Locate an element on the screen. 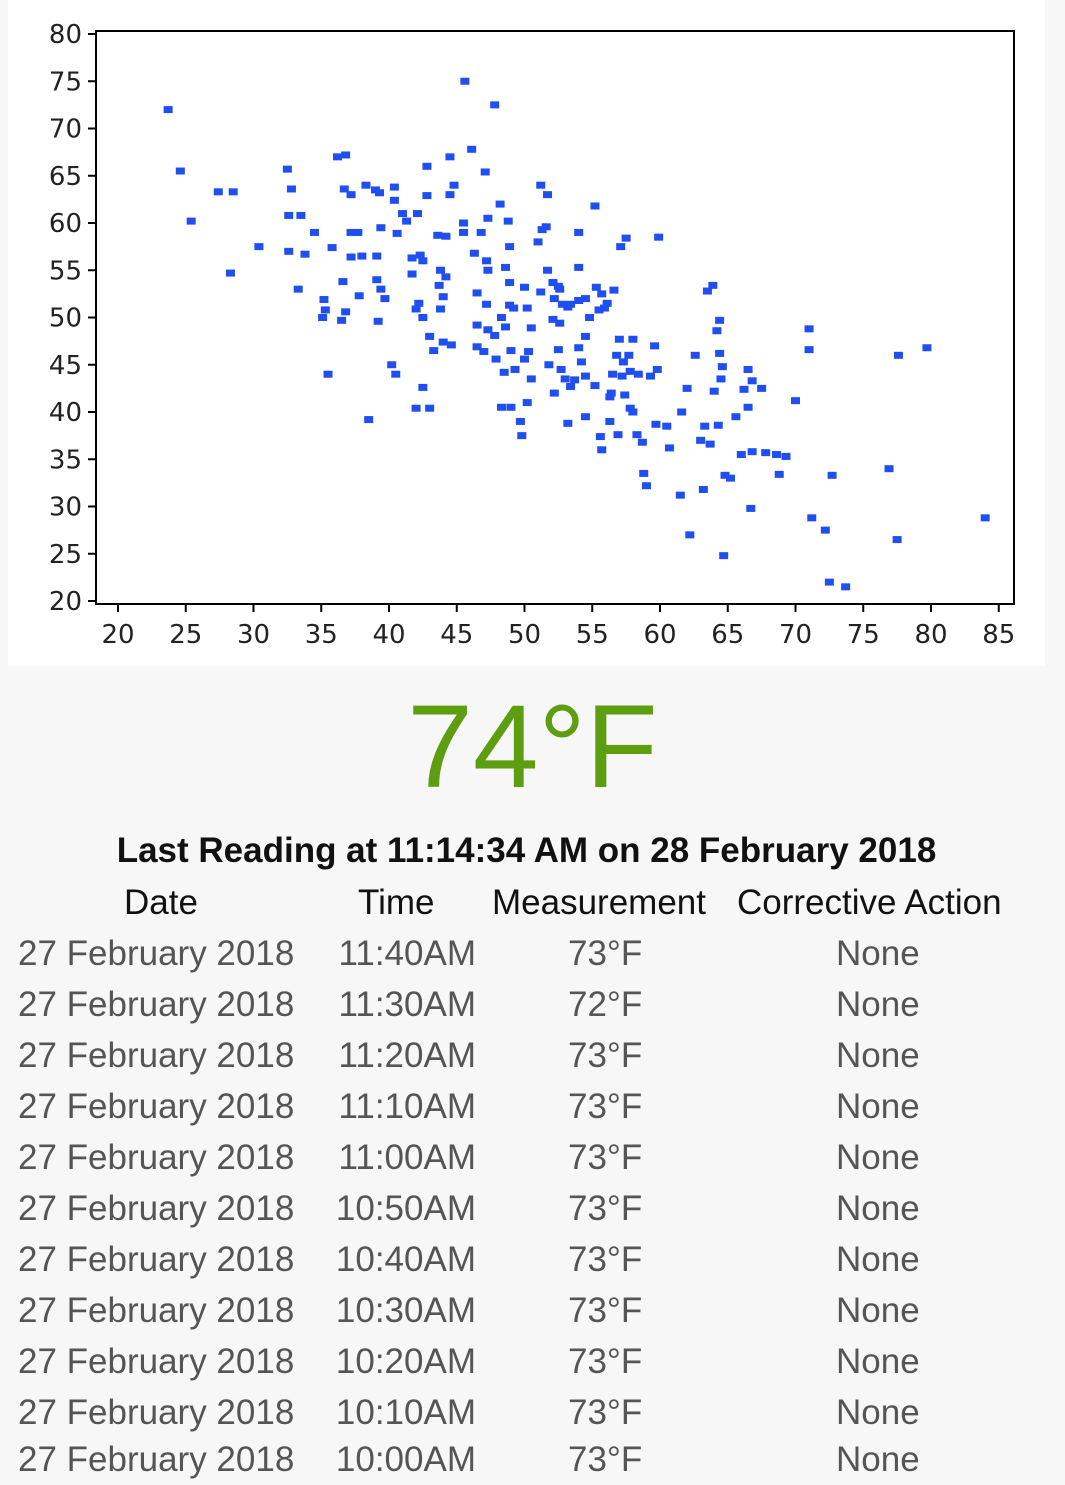  table-row: 27 February 2018 11:20AM 73°F None is located at coordinates (532, 1056).